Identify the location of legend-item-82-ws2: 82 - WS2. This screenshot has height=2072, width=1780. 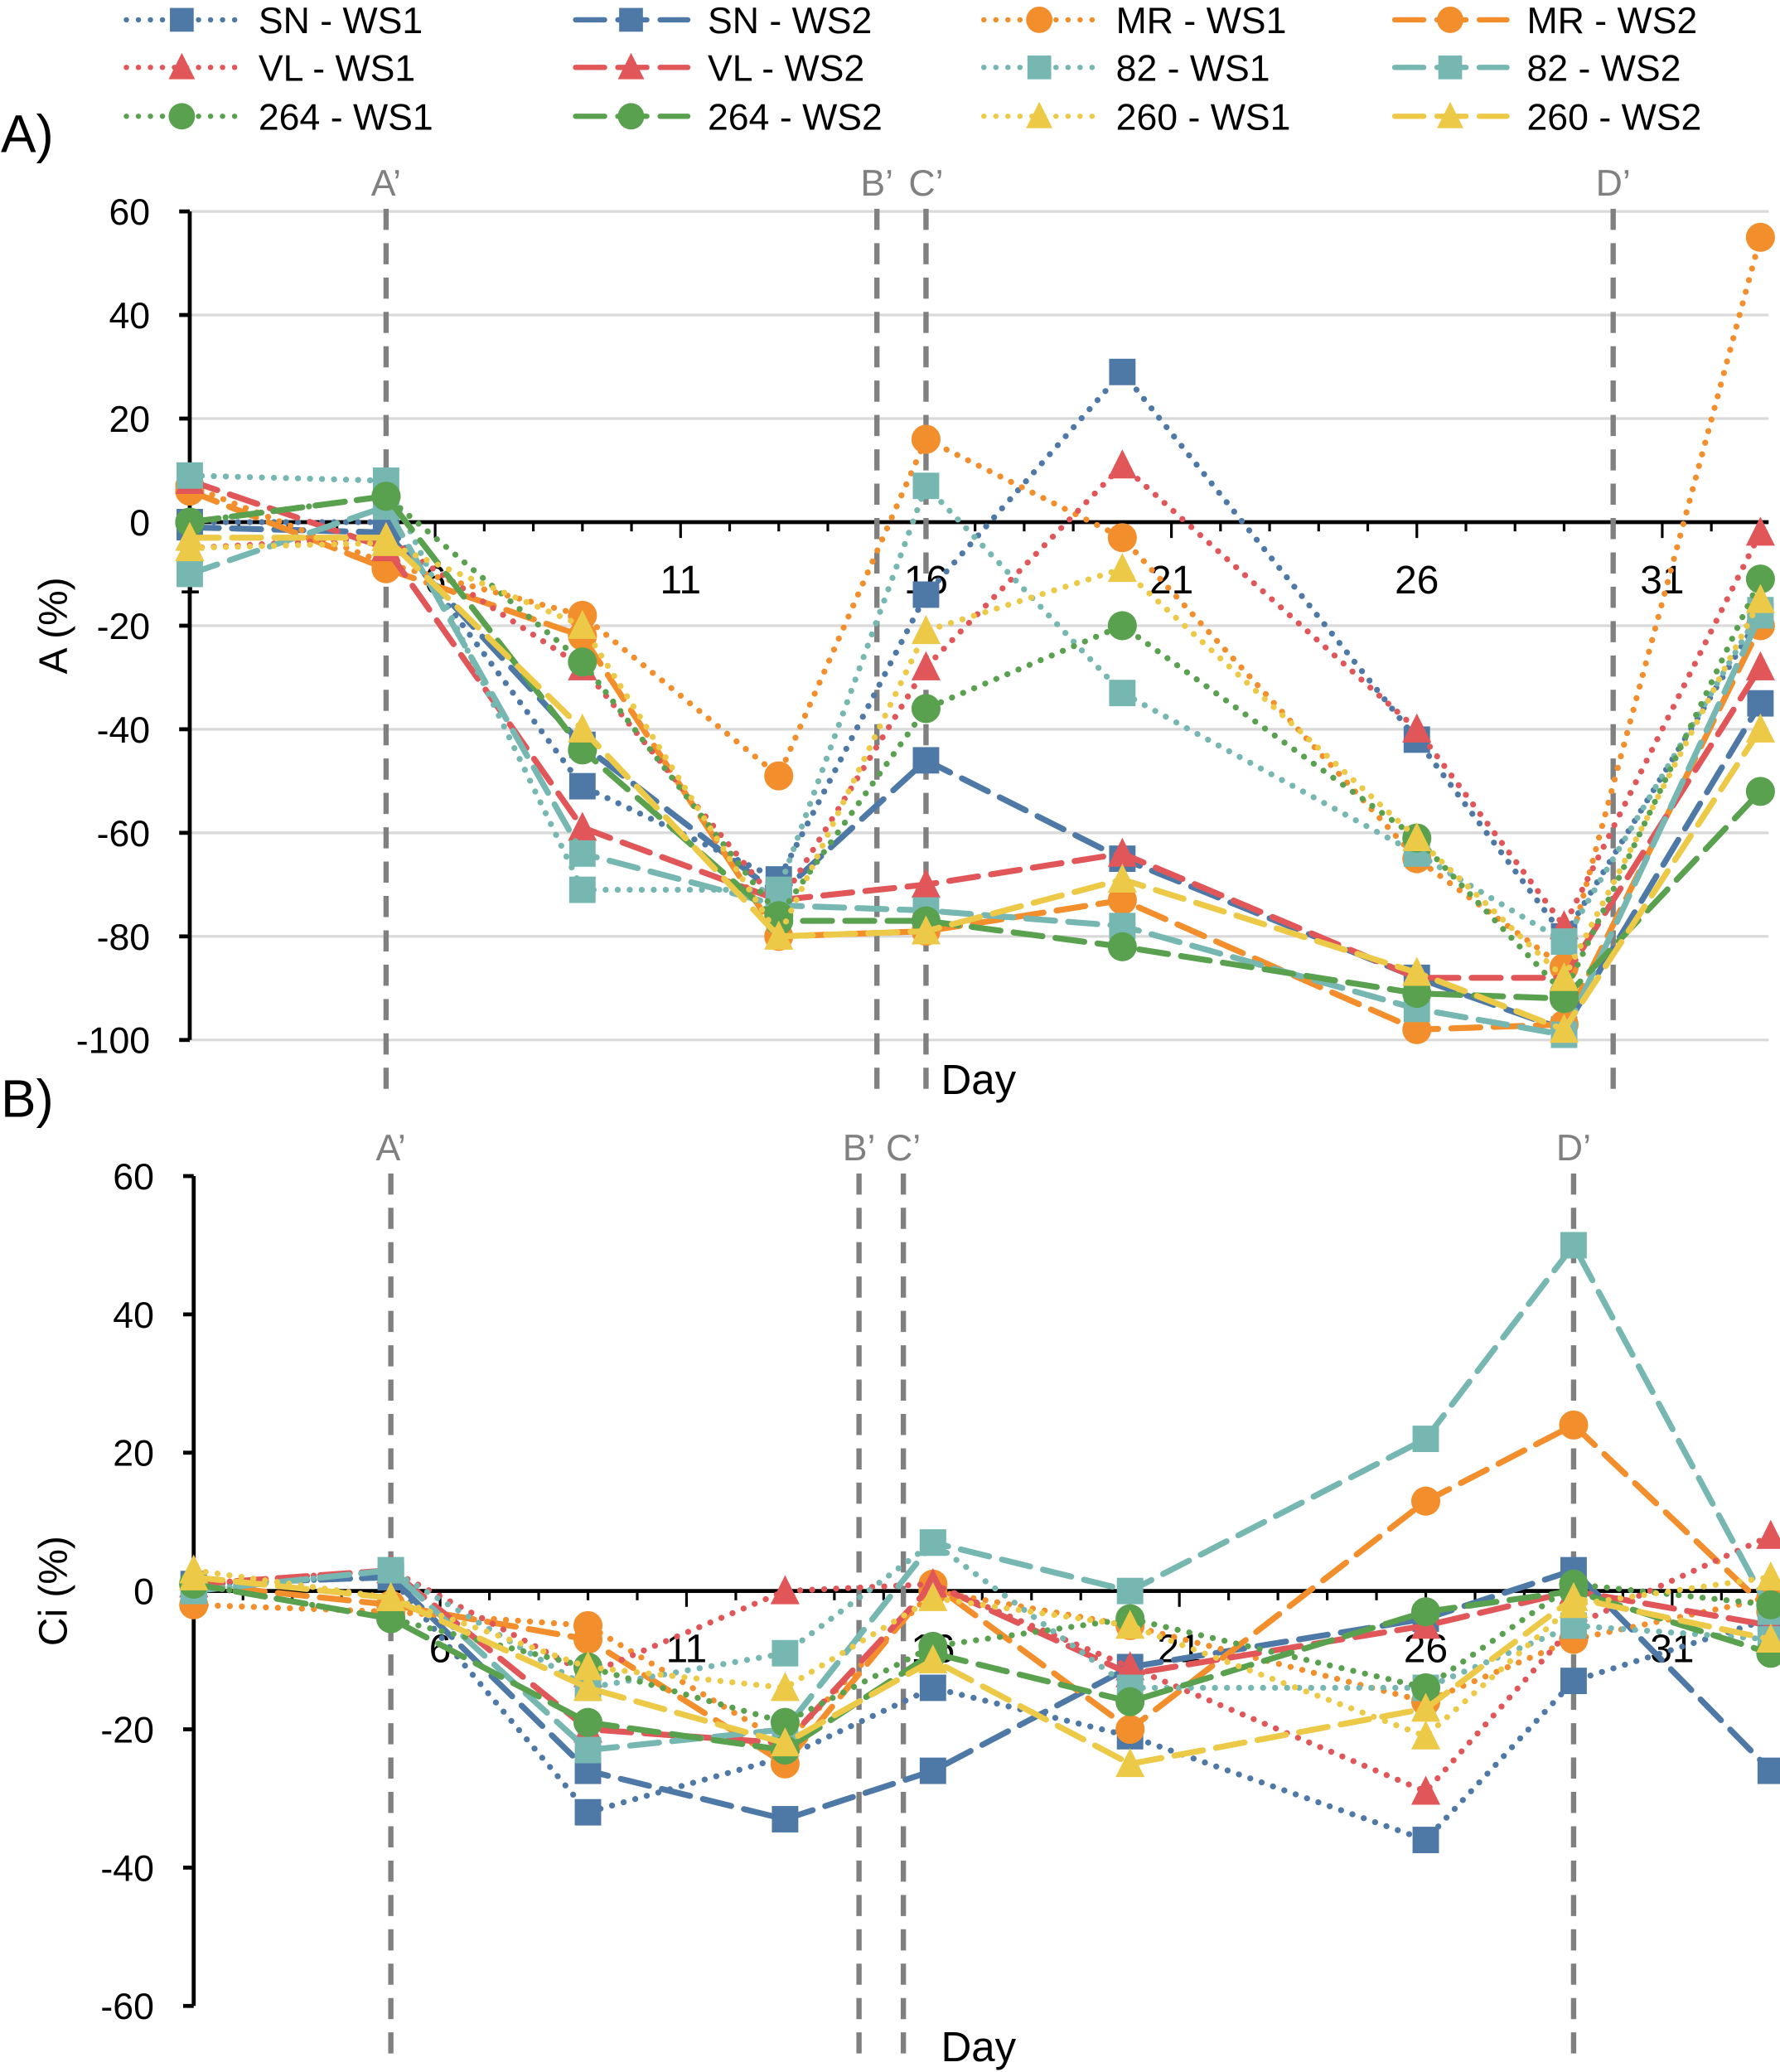
(1536, 68).